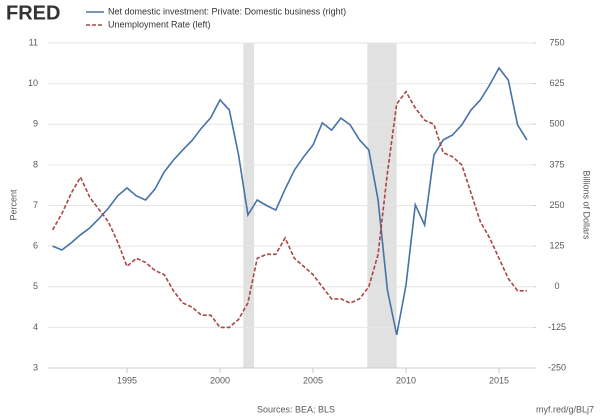 This screenshot has width=600, height=419. What do you see at coordinates (220, 380) in the screenshot?
I see `x-tick-label: 2000` at bounding box center [220, 380].